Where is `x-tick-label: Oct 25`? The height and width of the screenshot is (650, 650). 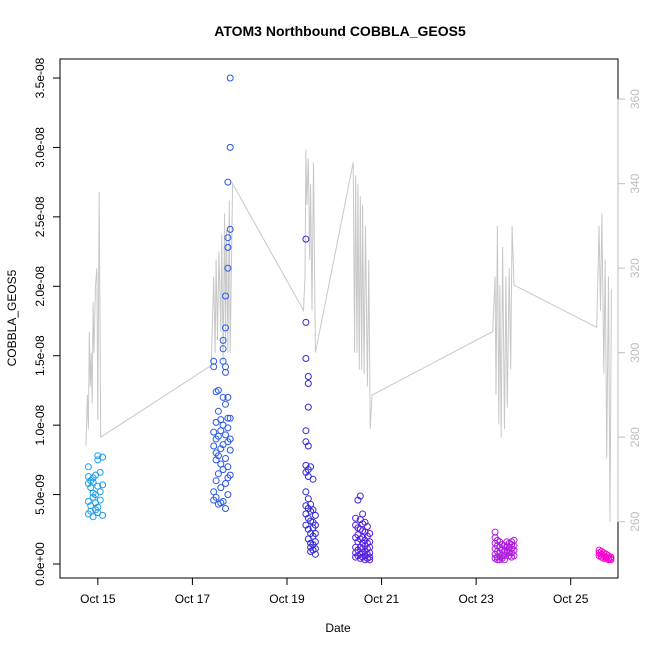 x-tick-label: Oct 25 is located at coordinates (571, 599).